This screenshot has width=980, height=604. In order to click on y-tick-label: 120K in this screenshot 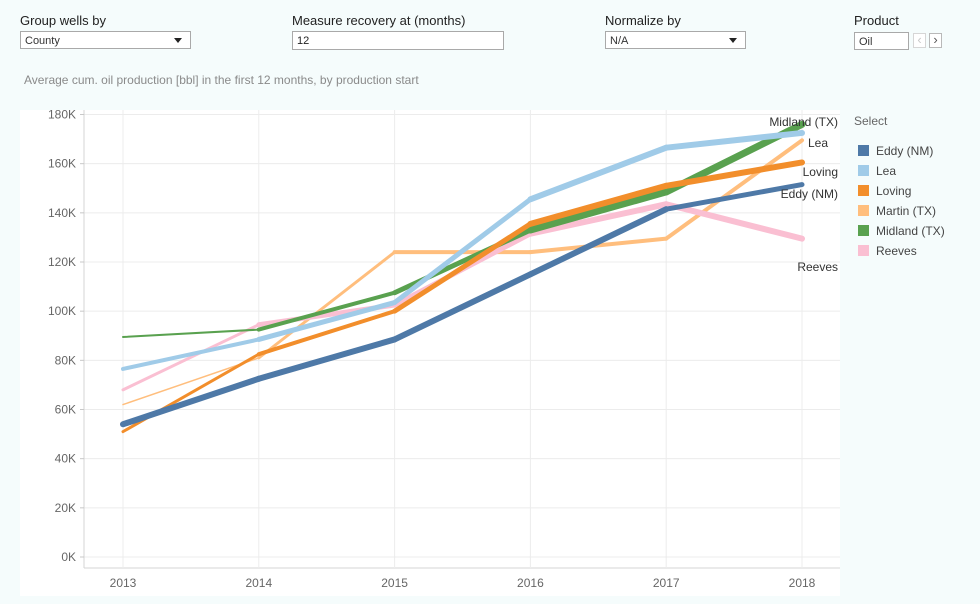, I will do `click(62, 262)`.